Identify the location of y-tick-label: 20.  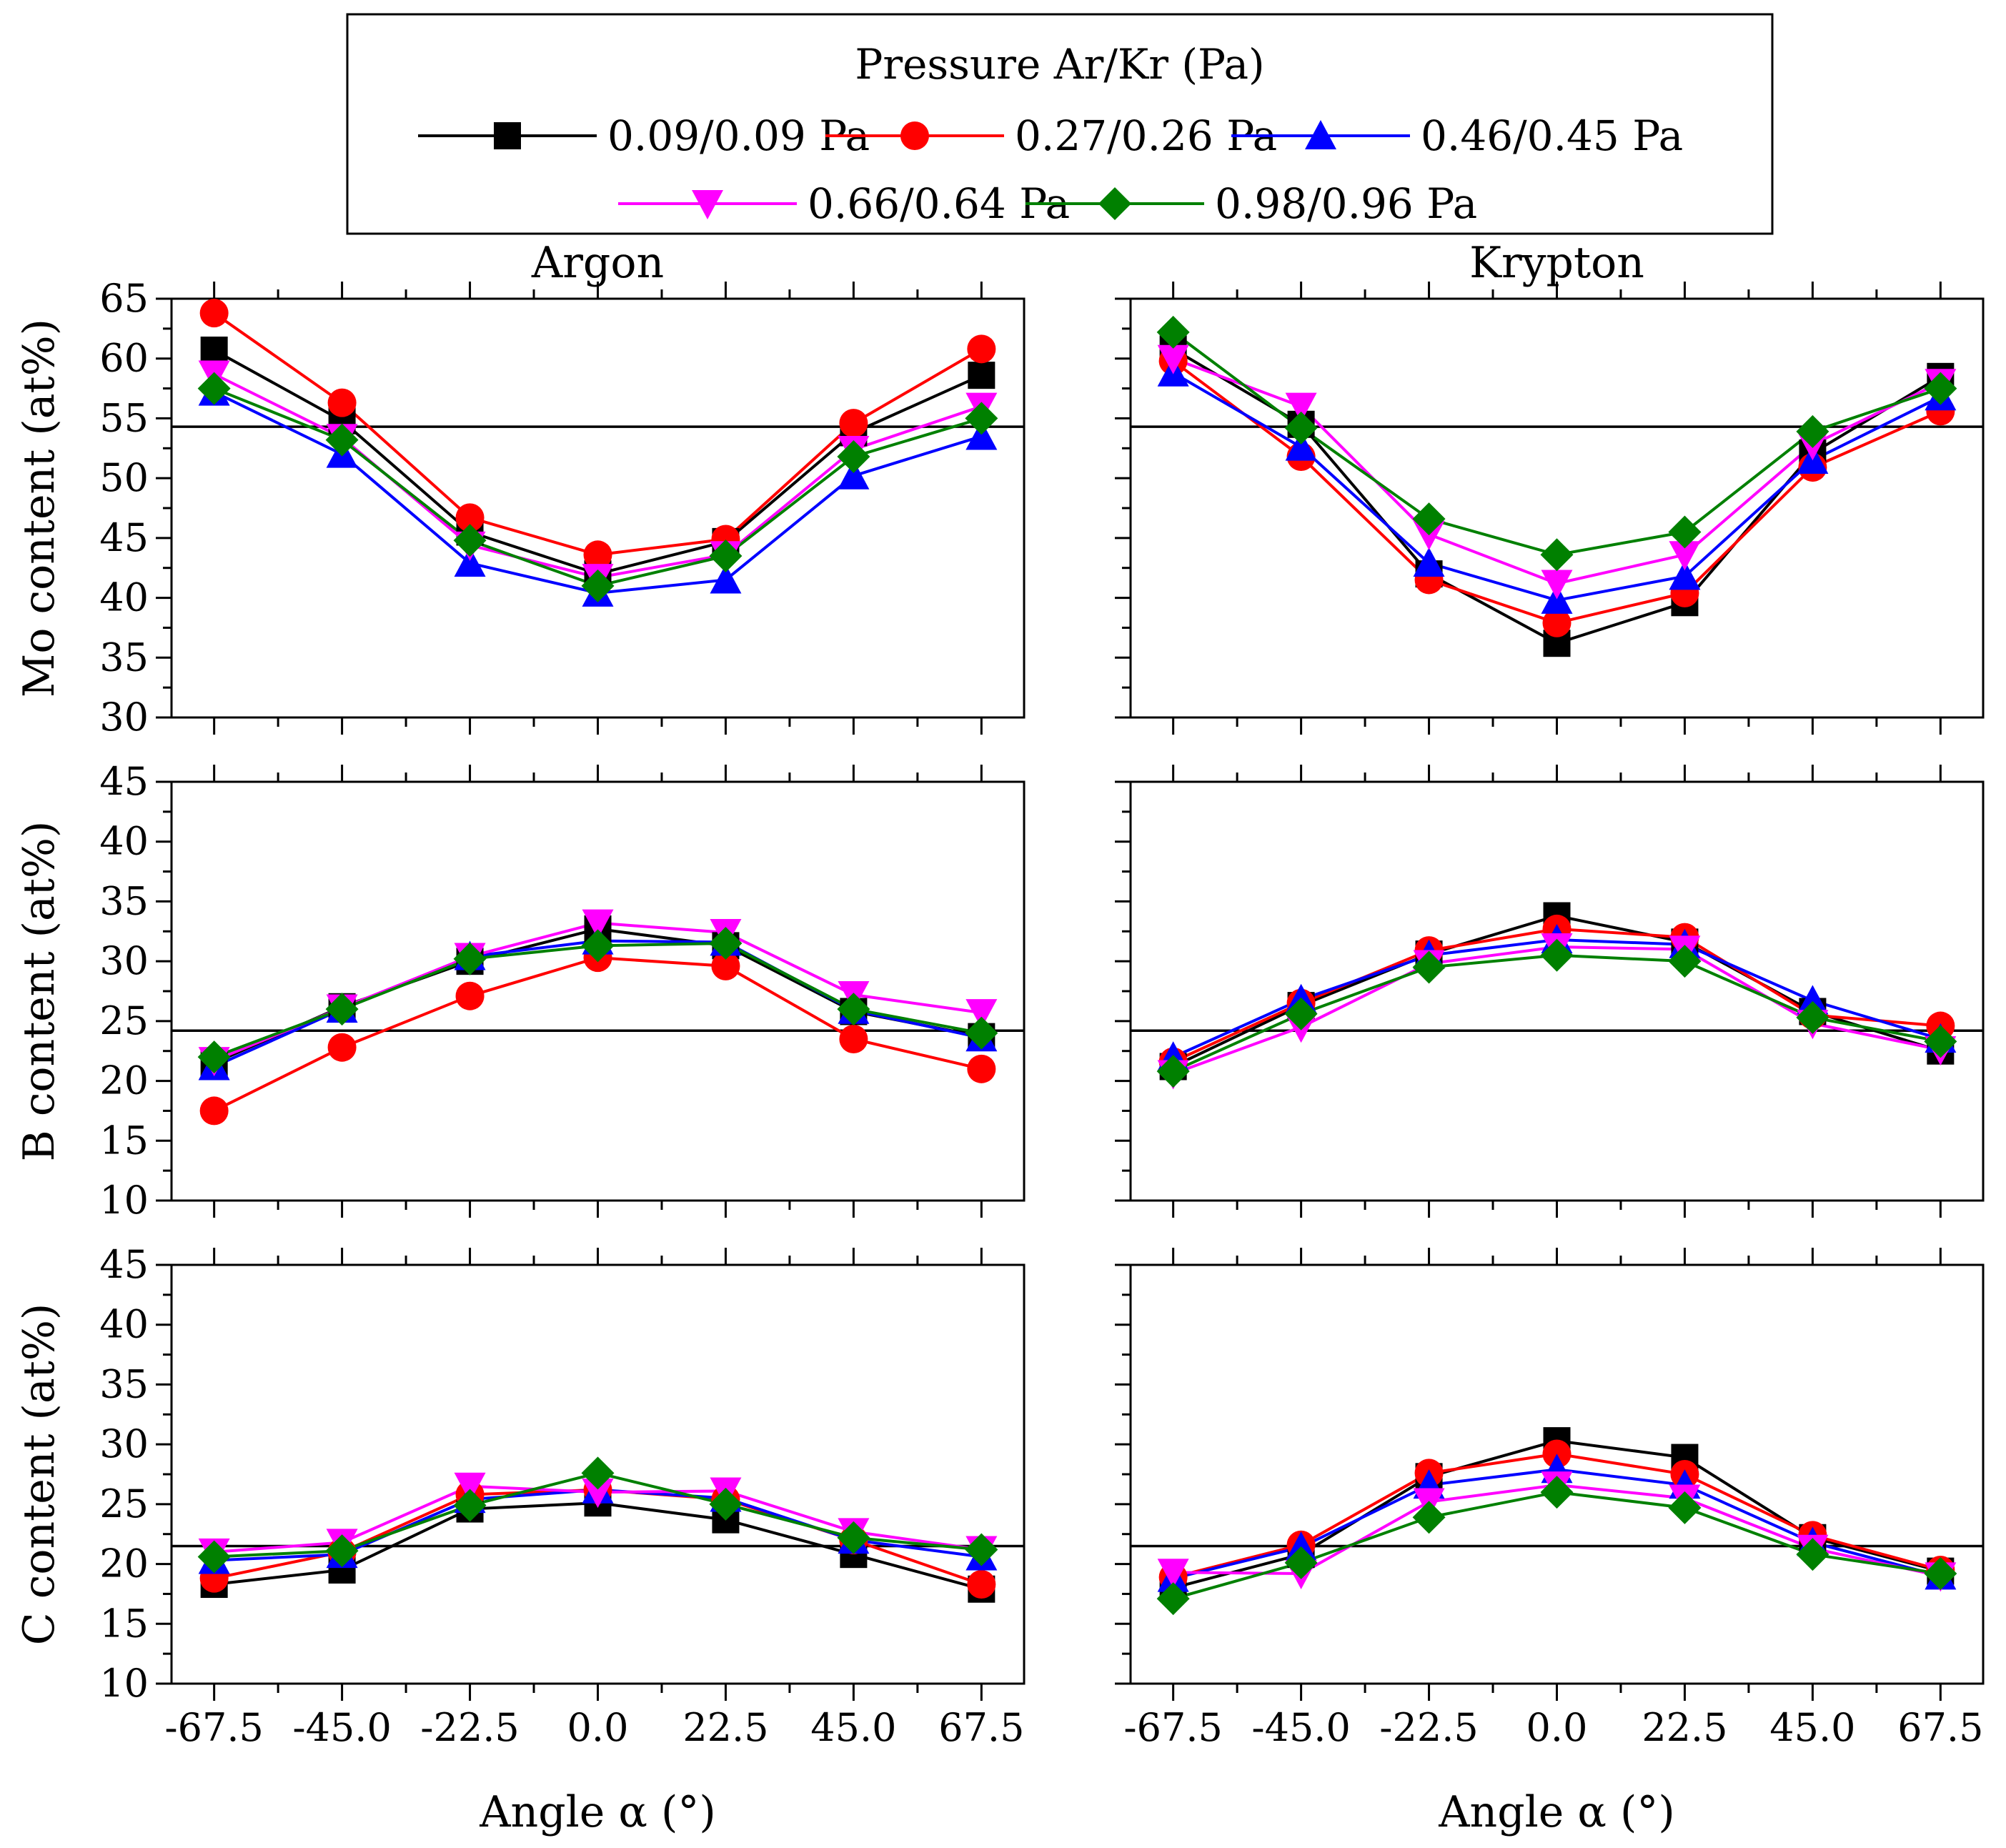
(124, 1080).